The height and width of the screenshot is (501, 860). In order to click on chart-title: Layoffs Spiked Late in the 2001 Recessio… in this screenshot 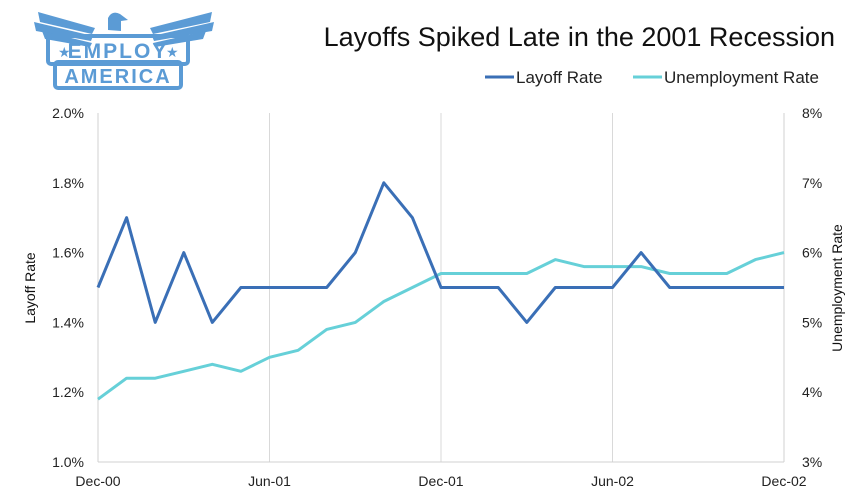, I will do `click(579, 37)`.